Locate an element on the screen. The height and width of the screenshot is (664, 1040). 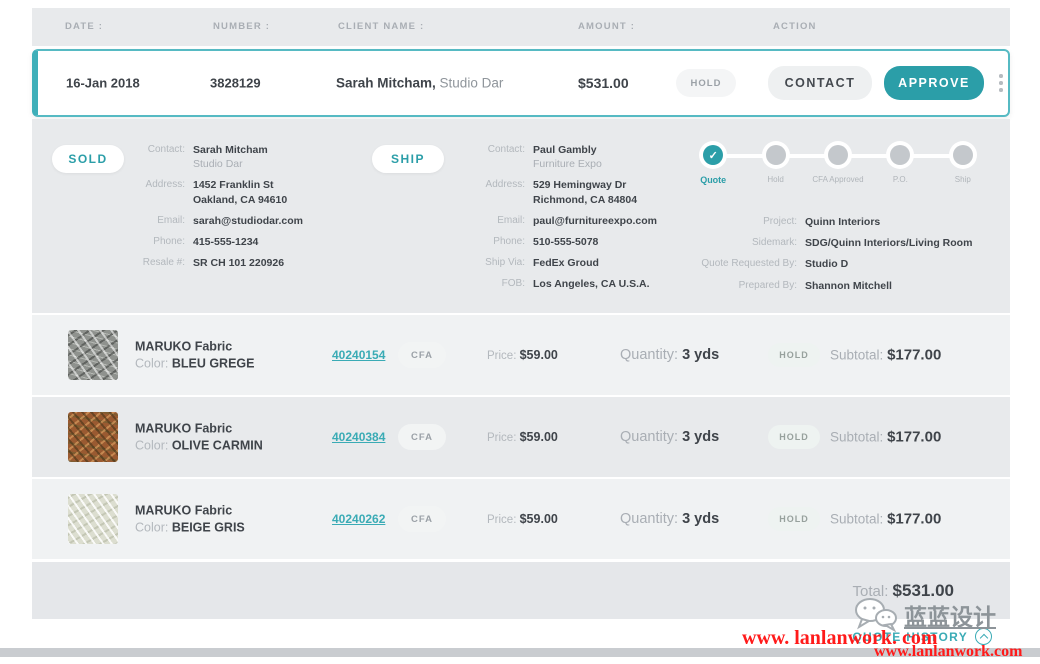
watermark-url-large: www. lanlanwork. com is located at coordinates (840, 638).